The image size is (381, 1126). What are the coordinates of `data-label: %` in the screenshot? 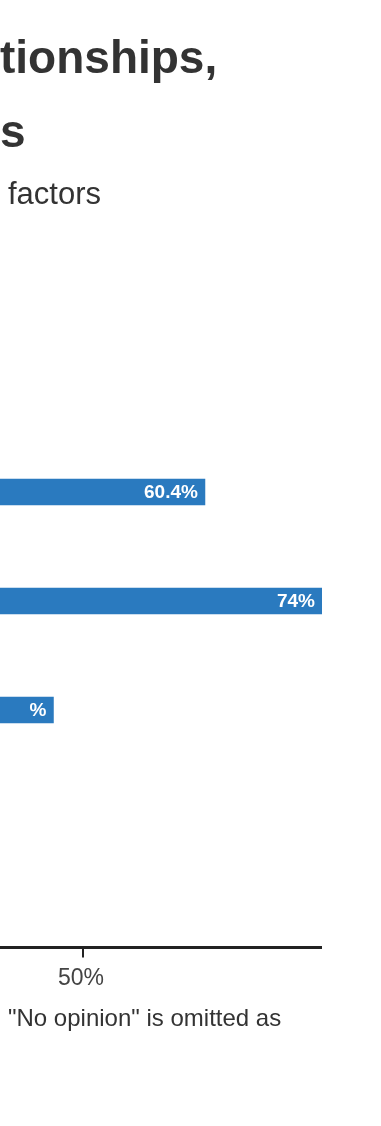 It's located at (38, 710).